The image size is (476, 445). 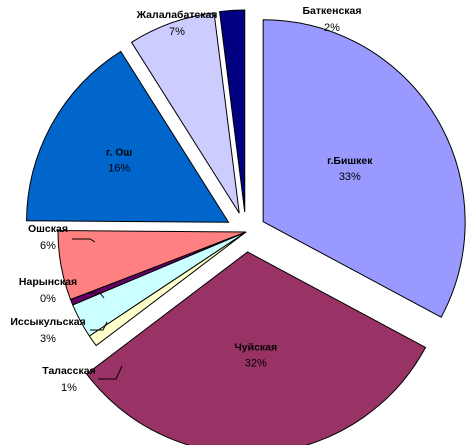 I want to click on slice-label-name: Иссыкульская, so click(x=47, y=322).